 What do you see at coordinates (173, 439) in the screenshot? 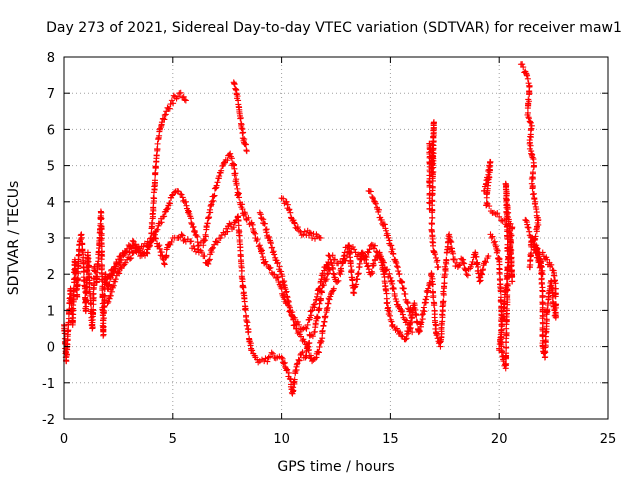
I see `x-tick-label: 5` at bounding box center [173, 439].